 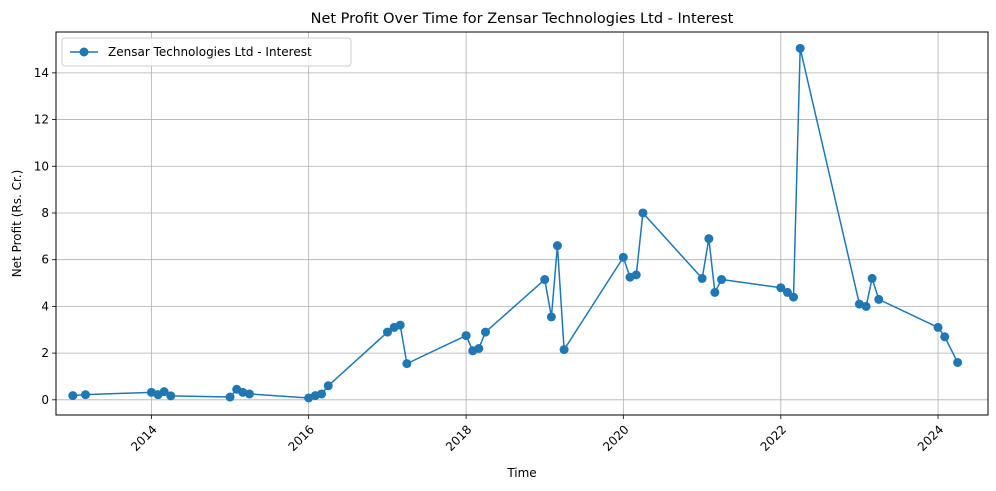 What do you see at coordinates (17, 224) in the screenshot?
I see `y-axis-label: Net Profit (Rs. Cr.)` at bounding box center [17, 224].